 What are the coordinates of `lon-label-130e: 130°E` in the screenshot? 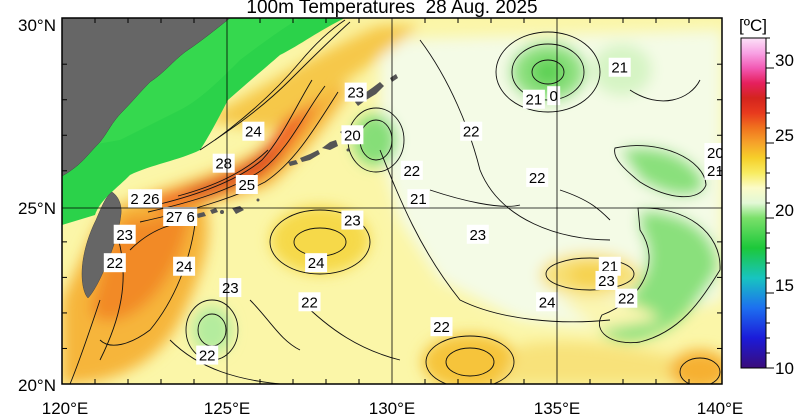 It's located at (392, 408).